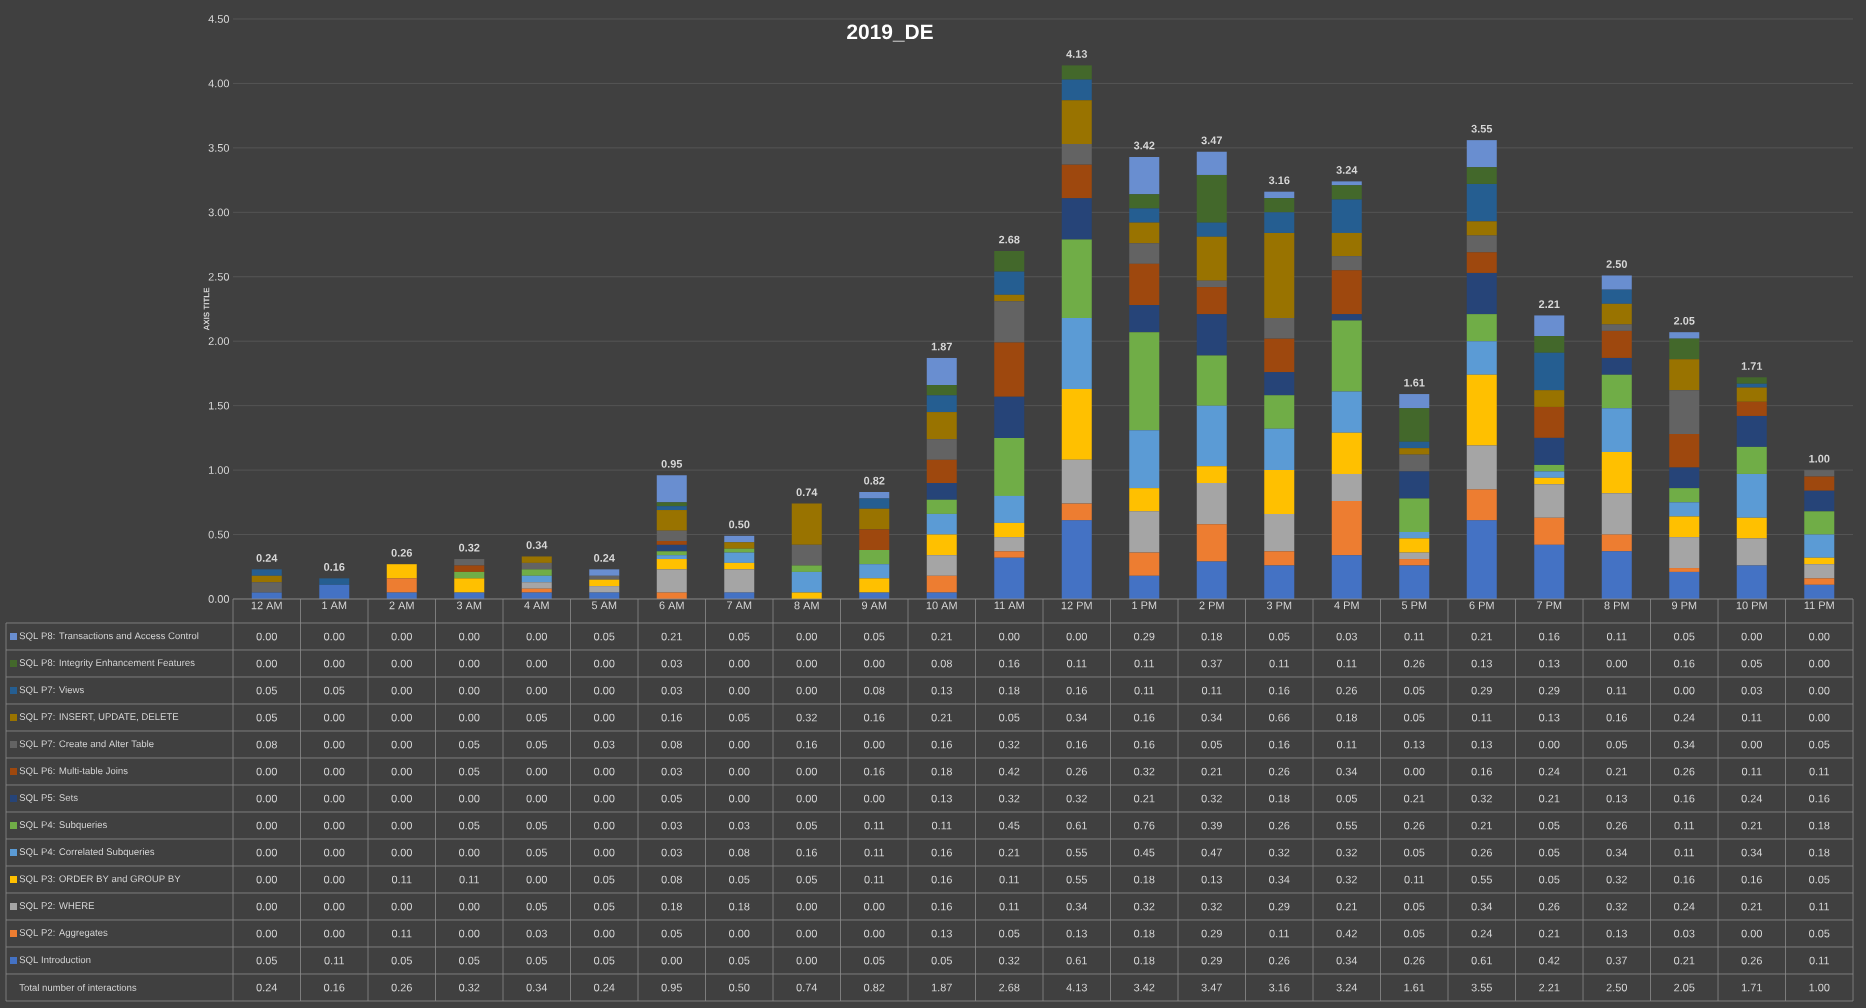  What do you see at coordinates (1616, 605) in the screenshot?
I see `x-tick-label: 8 PM` at bounding box center [1616, 605].